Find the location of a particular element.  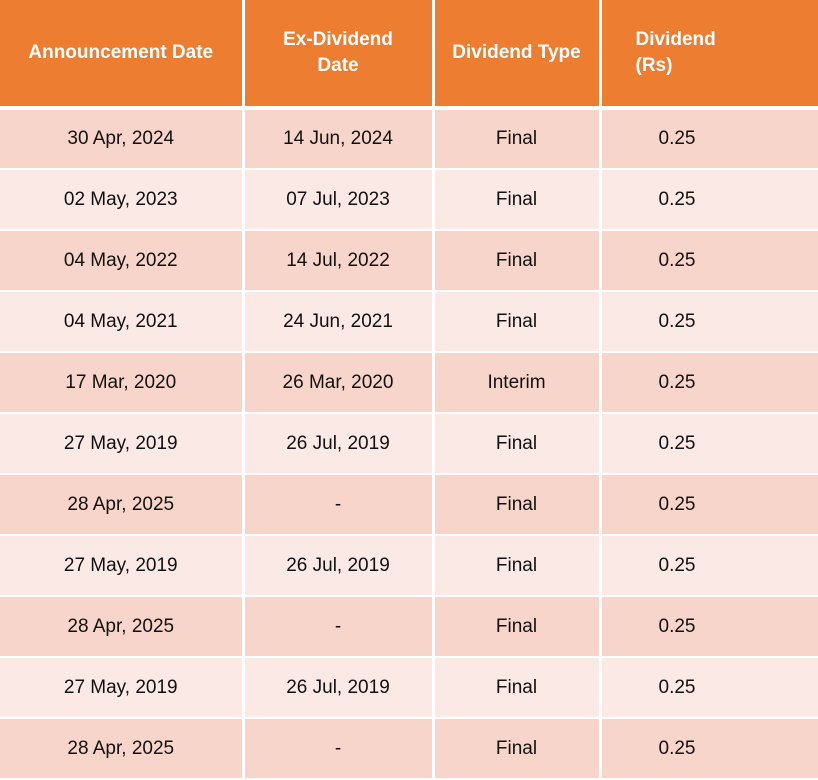

table-row: 17 Mar, 2020 26 Mar, 2020 Interim 0.25 is located at coordinates (409, 383).